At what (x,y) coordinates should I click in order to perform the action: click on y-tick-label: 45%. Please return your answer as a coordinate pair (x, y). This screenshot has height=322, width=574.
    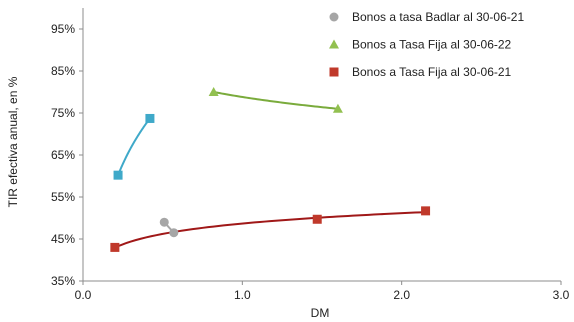
    Looking at the image, I should click on (63, 239).